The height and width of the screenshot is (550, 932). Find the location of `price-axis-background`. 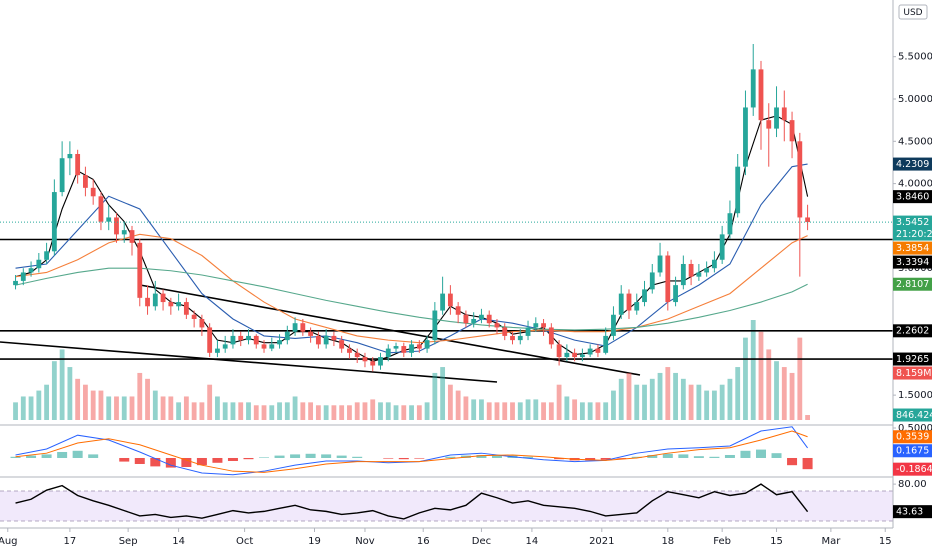

price-axis-background is located at coordinates (912, 275).